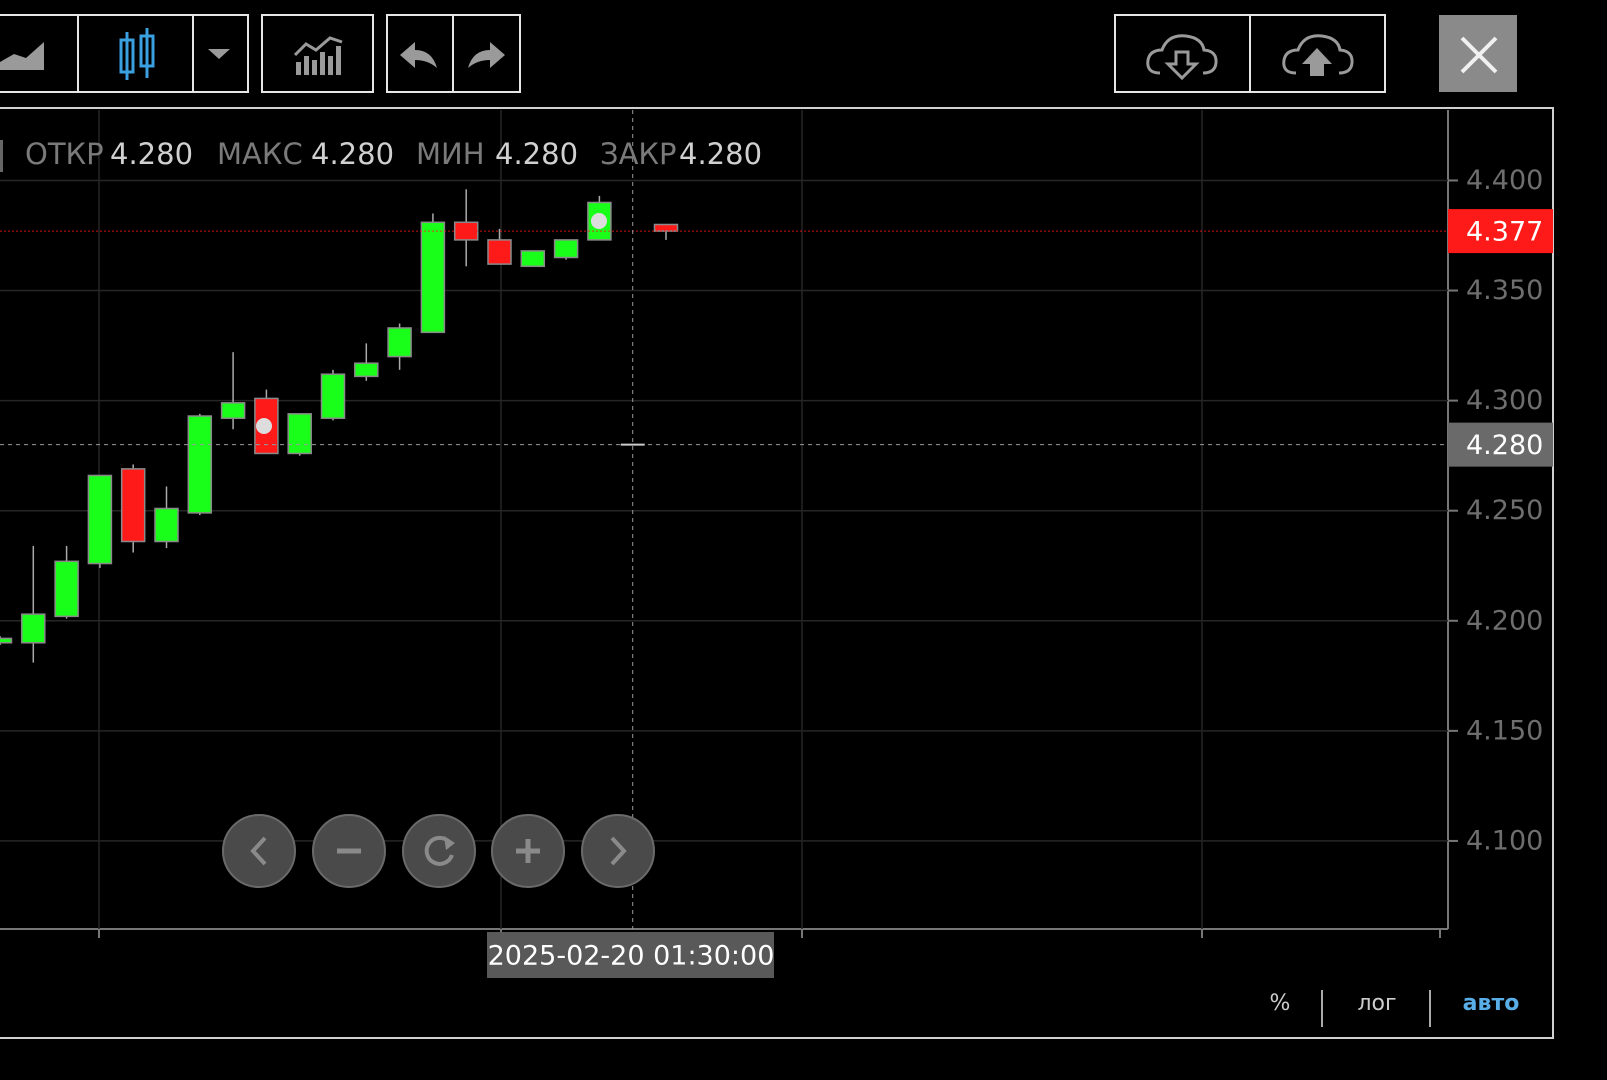 The image size is (1607, 1080). I want to click on crosshair-time-label: 2025-02-20 01:30:00, so click(631, 956).